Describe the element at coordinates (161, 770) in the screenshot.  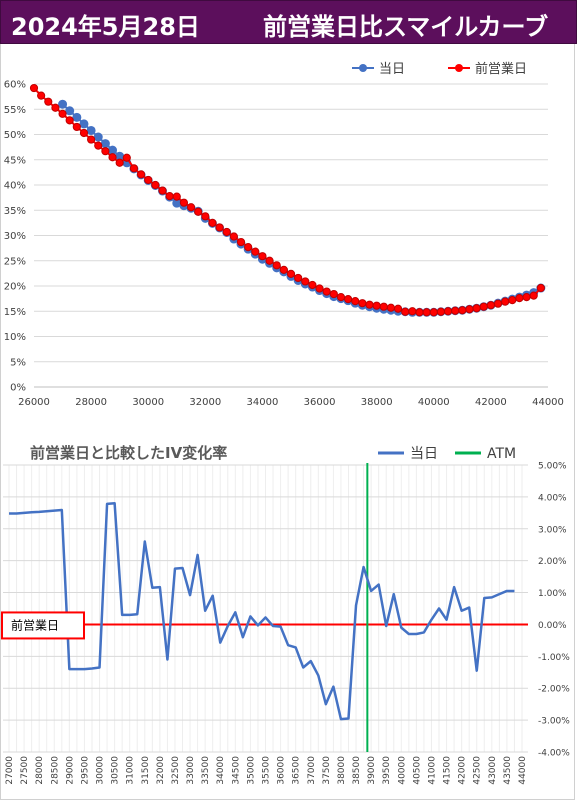
I see `x-tick-label: 32000` at that location.